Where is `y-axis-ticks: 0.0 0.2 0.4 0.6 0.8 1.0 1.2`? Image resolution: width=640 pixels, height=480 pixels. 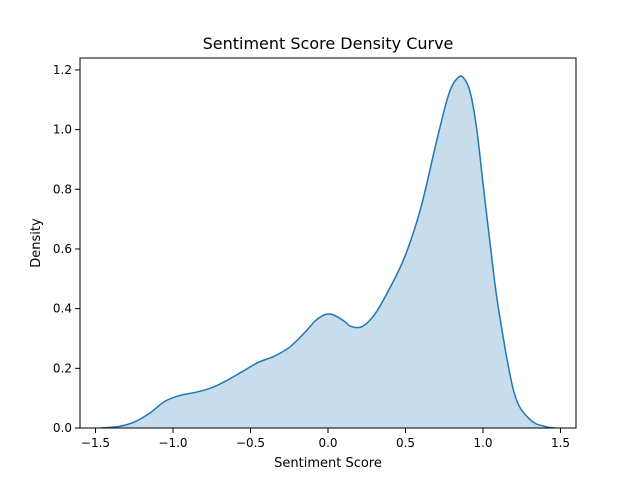
y-axis-ticks: 0.0 0.2 0.4 0.6 0.8 1.0 1.2 is located at coordinates (66, 249).